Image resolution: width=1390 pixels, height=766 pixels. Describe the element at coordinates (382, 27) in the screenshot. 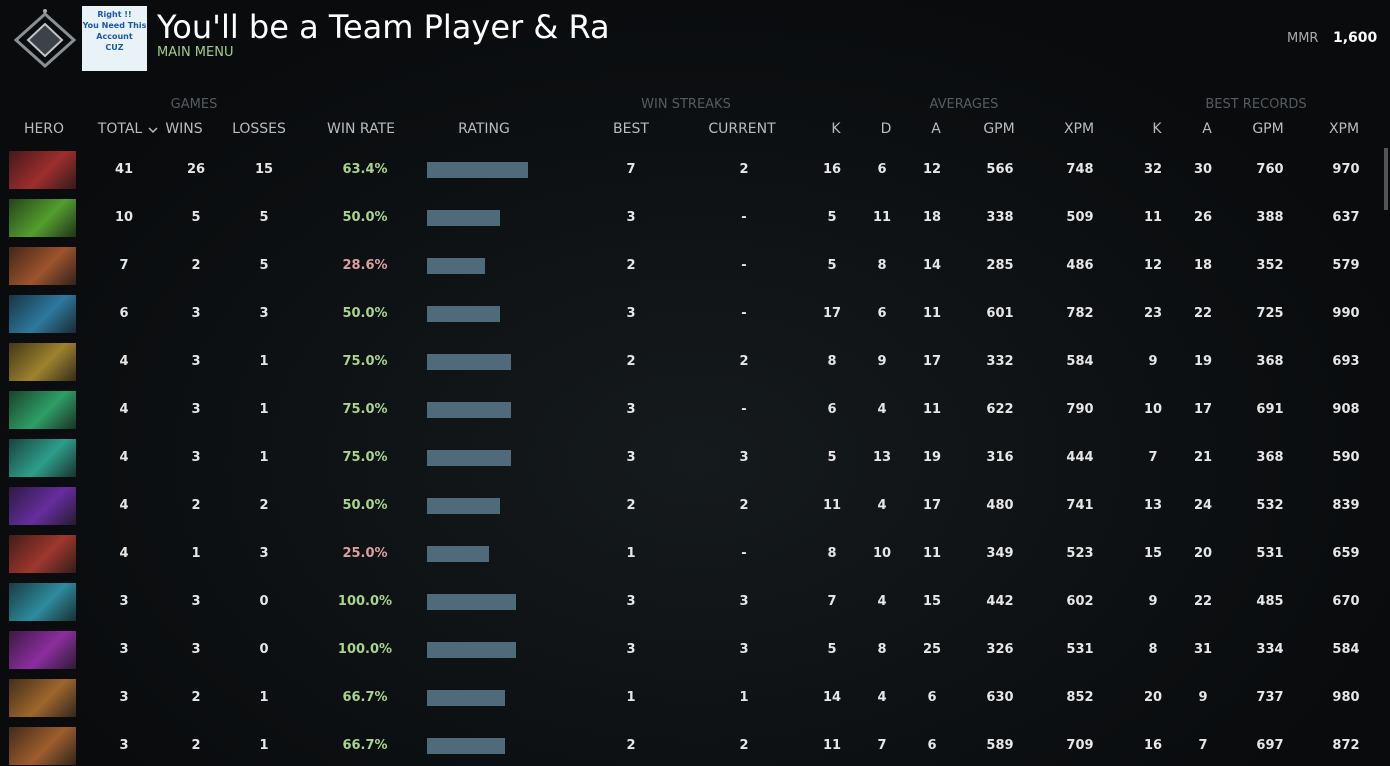

I see `page-title: You'll be a Team Player & Ran` at that location.